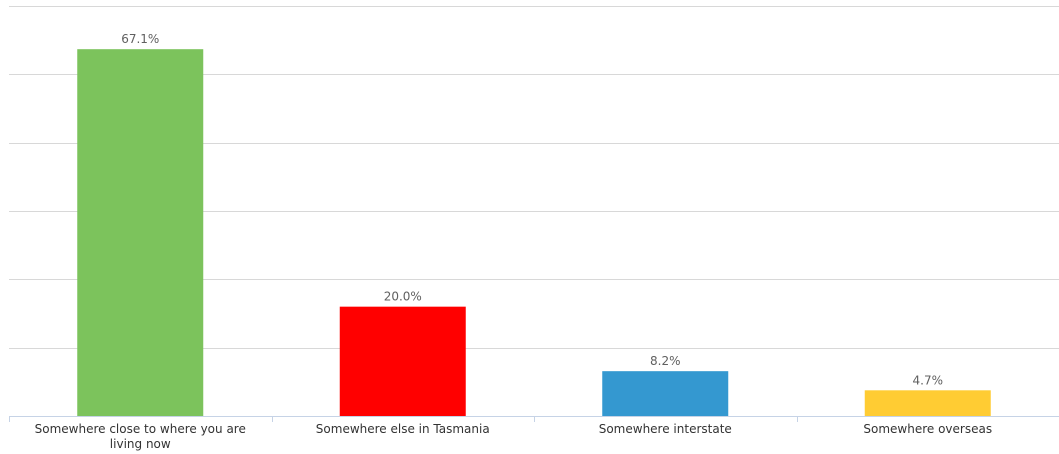  I want to click on category-label-line: Somewhere else in Tasmania, so click(403, 429).